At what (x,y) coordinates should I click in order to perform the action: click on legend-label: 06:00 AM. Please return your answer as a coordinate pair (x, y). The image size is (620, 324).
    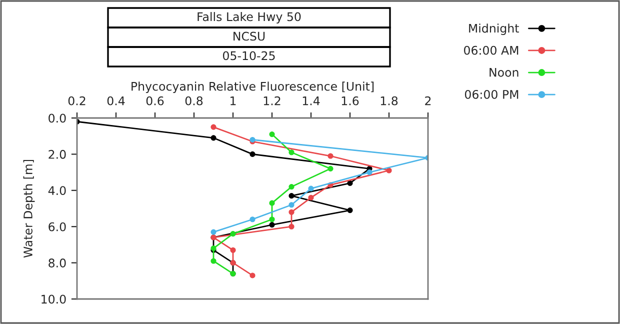
    Looking at the image, I should click on (491, 50).